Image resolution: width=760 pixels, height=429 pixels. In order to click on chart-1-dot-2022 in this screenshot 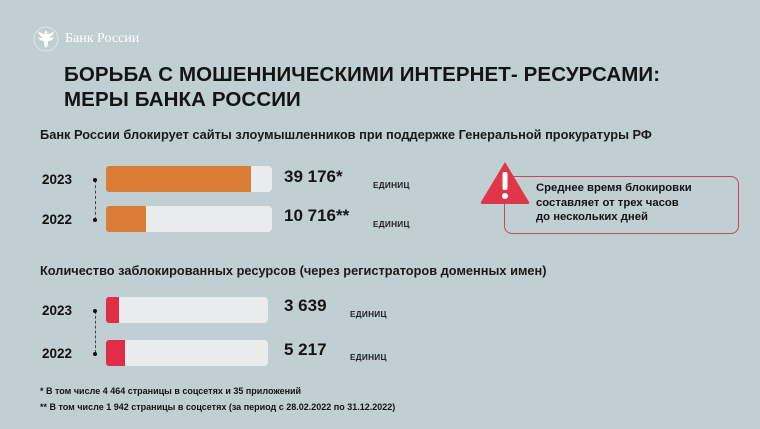, I will do `click(95, 220)`.